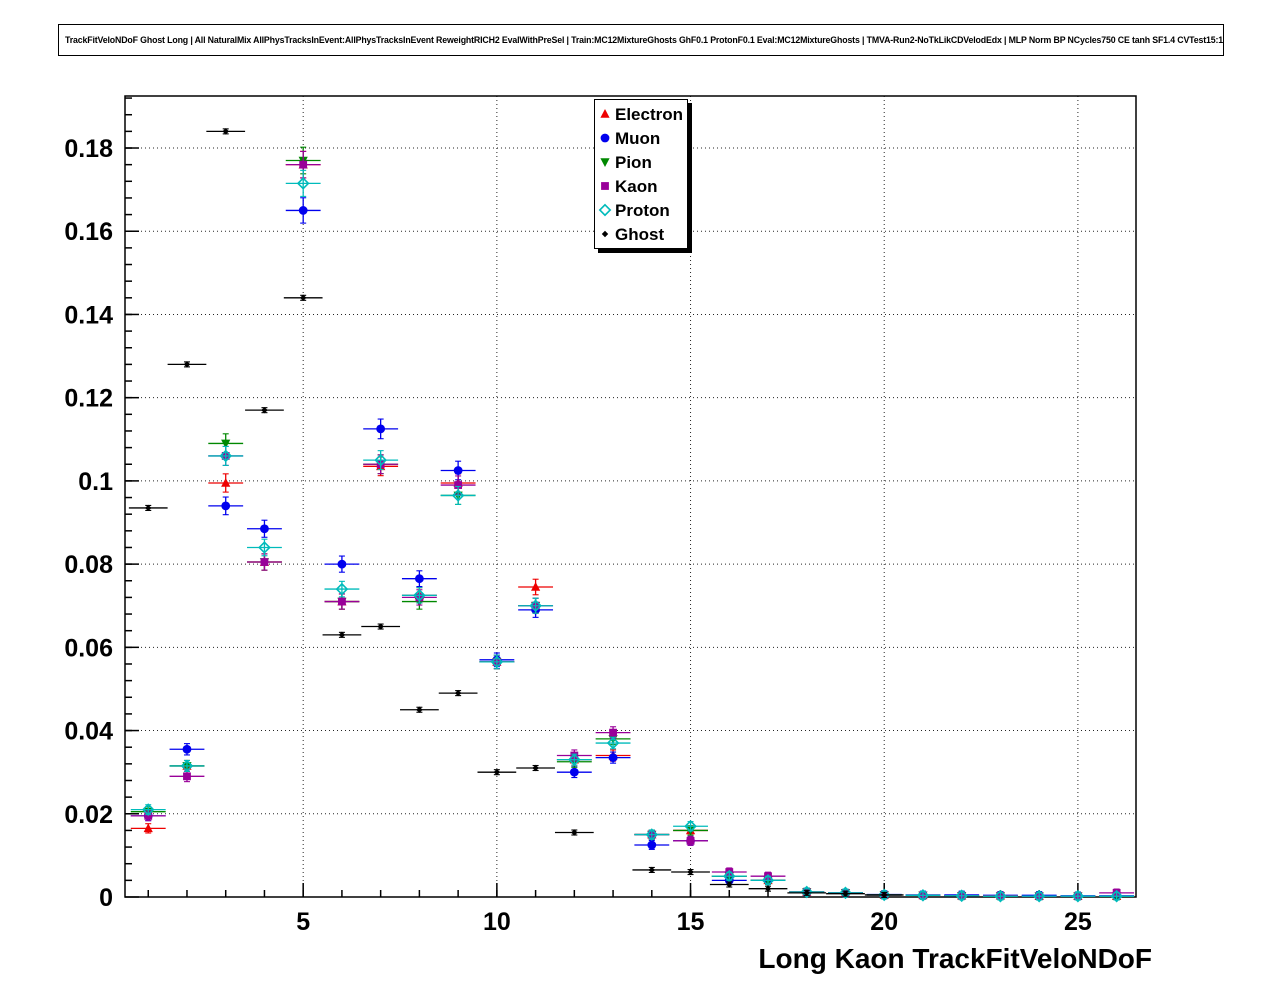 This screenshot has height=996, width=1276. Describe the element at coordinates (884, 922) in the screenshot. I see `x-tick-label: 20` at that location.